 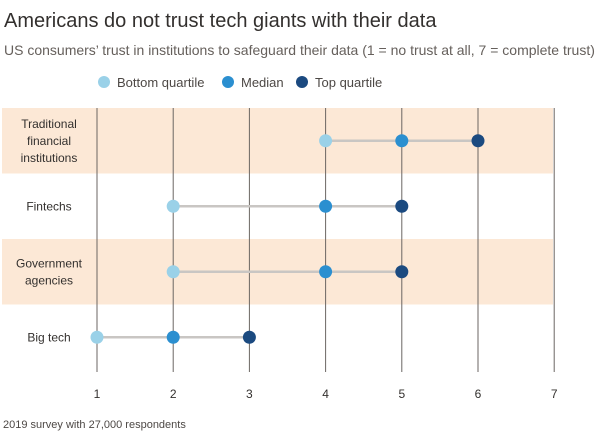 I want to click on category-label-line: Government, so click(x=49, y=263).